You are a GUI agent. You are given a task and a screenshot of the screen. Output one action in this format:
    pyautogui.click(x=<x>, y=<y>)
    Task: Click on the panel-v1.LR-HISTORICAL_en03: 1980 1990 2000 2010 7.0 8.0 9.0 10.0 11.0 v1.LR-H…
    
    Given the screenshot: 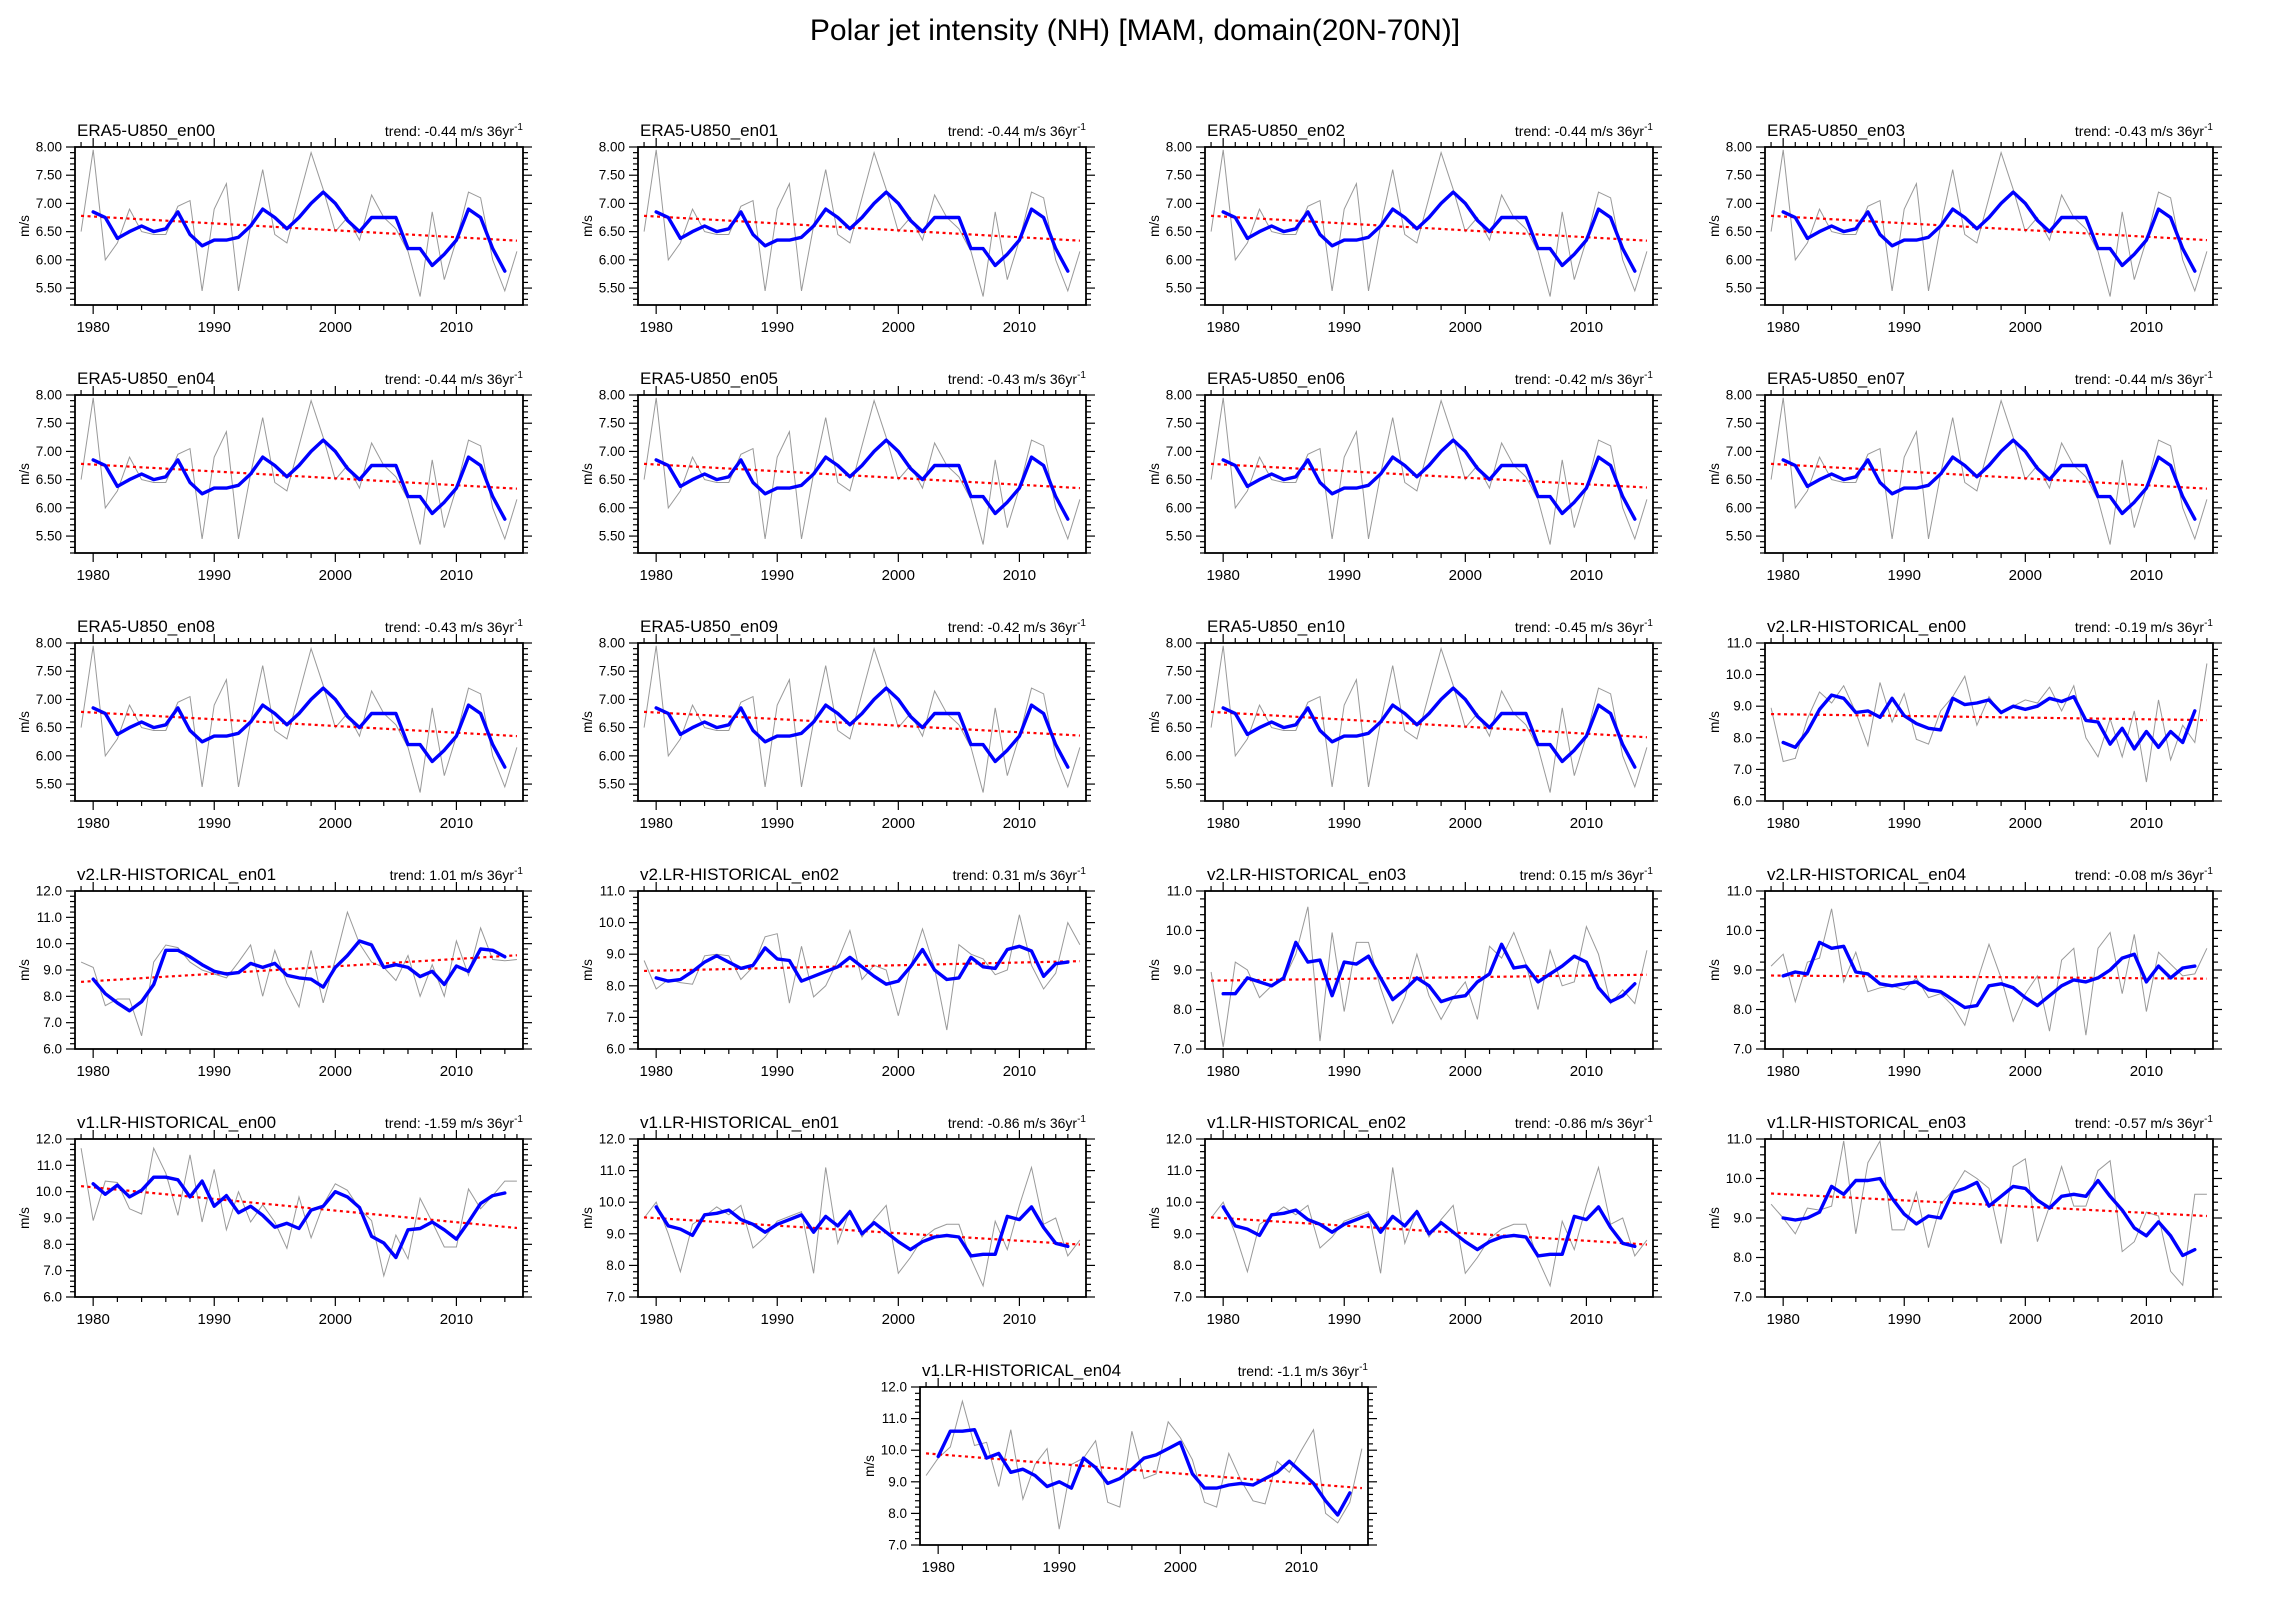 What is the action you would take?
    pyautogui.click(x=1975, y=1231)
    